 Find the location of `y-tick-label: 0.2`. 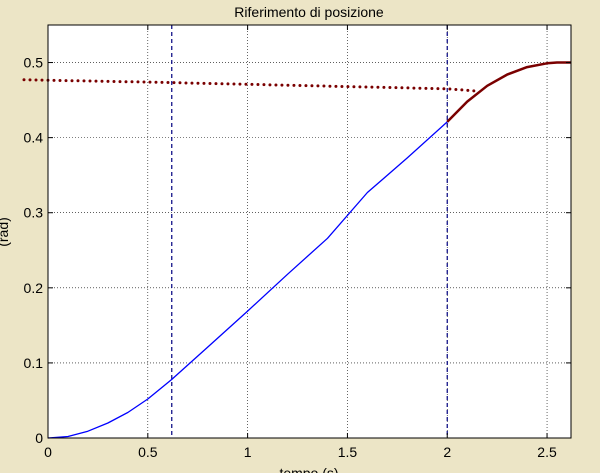

y-tick-label: 0.2 is located at coordinates (34, 288).